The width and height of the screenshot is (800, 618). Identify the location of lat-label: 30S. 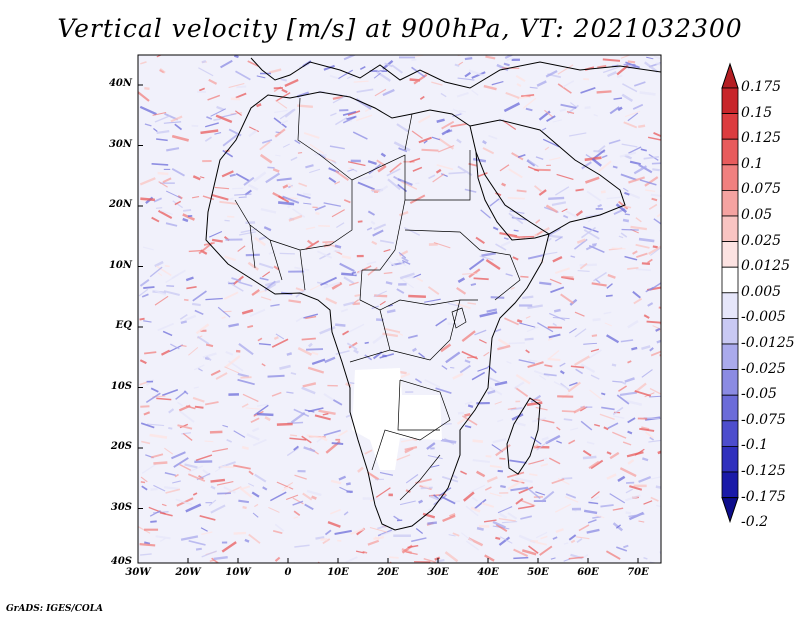
(121, 507).